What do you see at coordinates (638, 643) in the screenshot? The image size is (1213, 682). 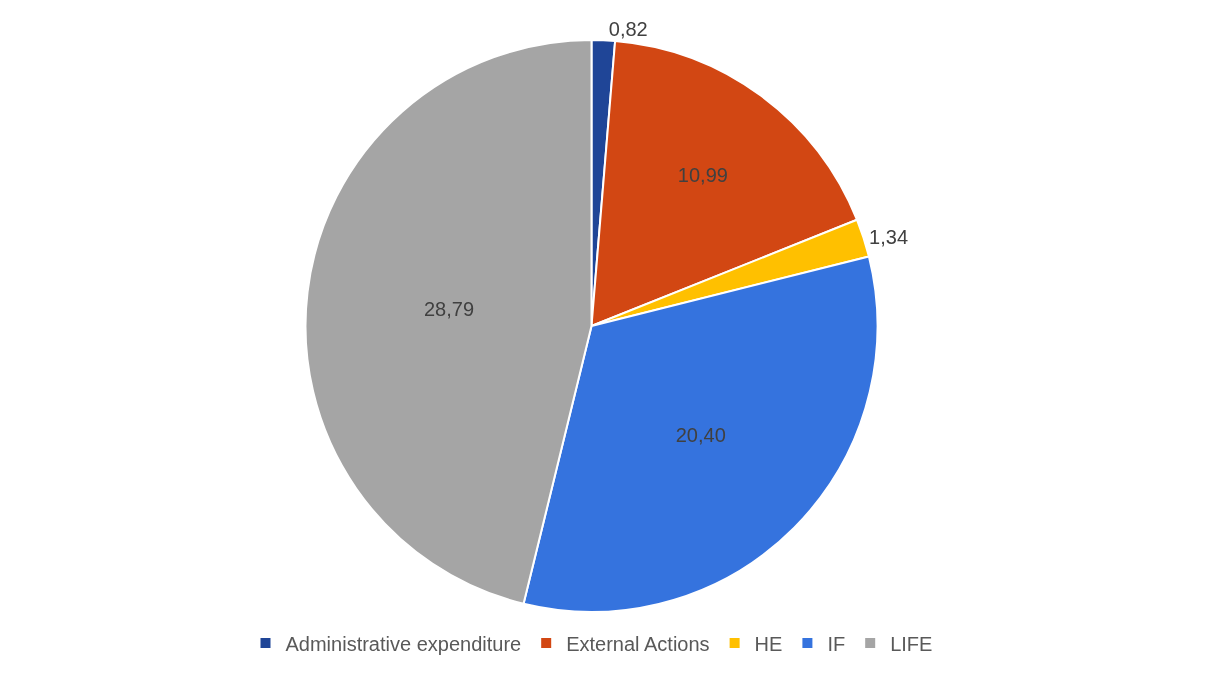 I see `legend-label: External Actions` at bounding box center [638, 643].